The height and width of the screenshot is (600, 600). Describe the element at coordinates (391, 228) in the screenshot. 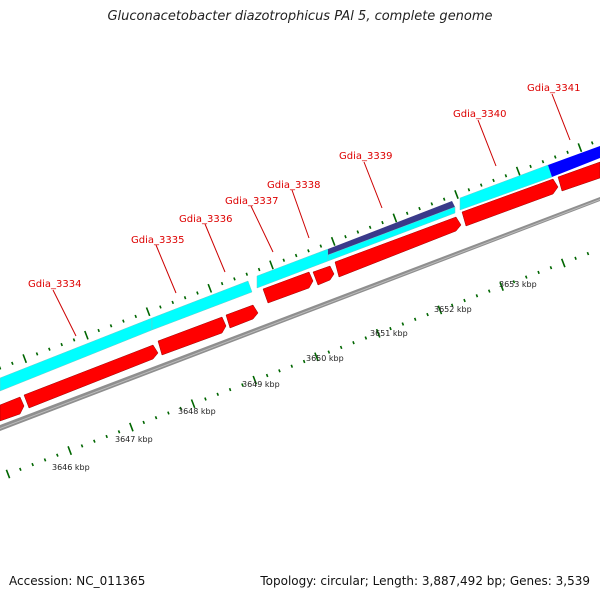

I see `cds-gdia-3339-upper` at that location.